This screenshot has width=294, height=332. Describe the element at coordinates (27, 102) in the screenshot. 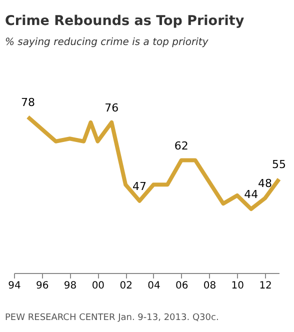

I see `data-label: 78` at that location.